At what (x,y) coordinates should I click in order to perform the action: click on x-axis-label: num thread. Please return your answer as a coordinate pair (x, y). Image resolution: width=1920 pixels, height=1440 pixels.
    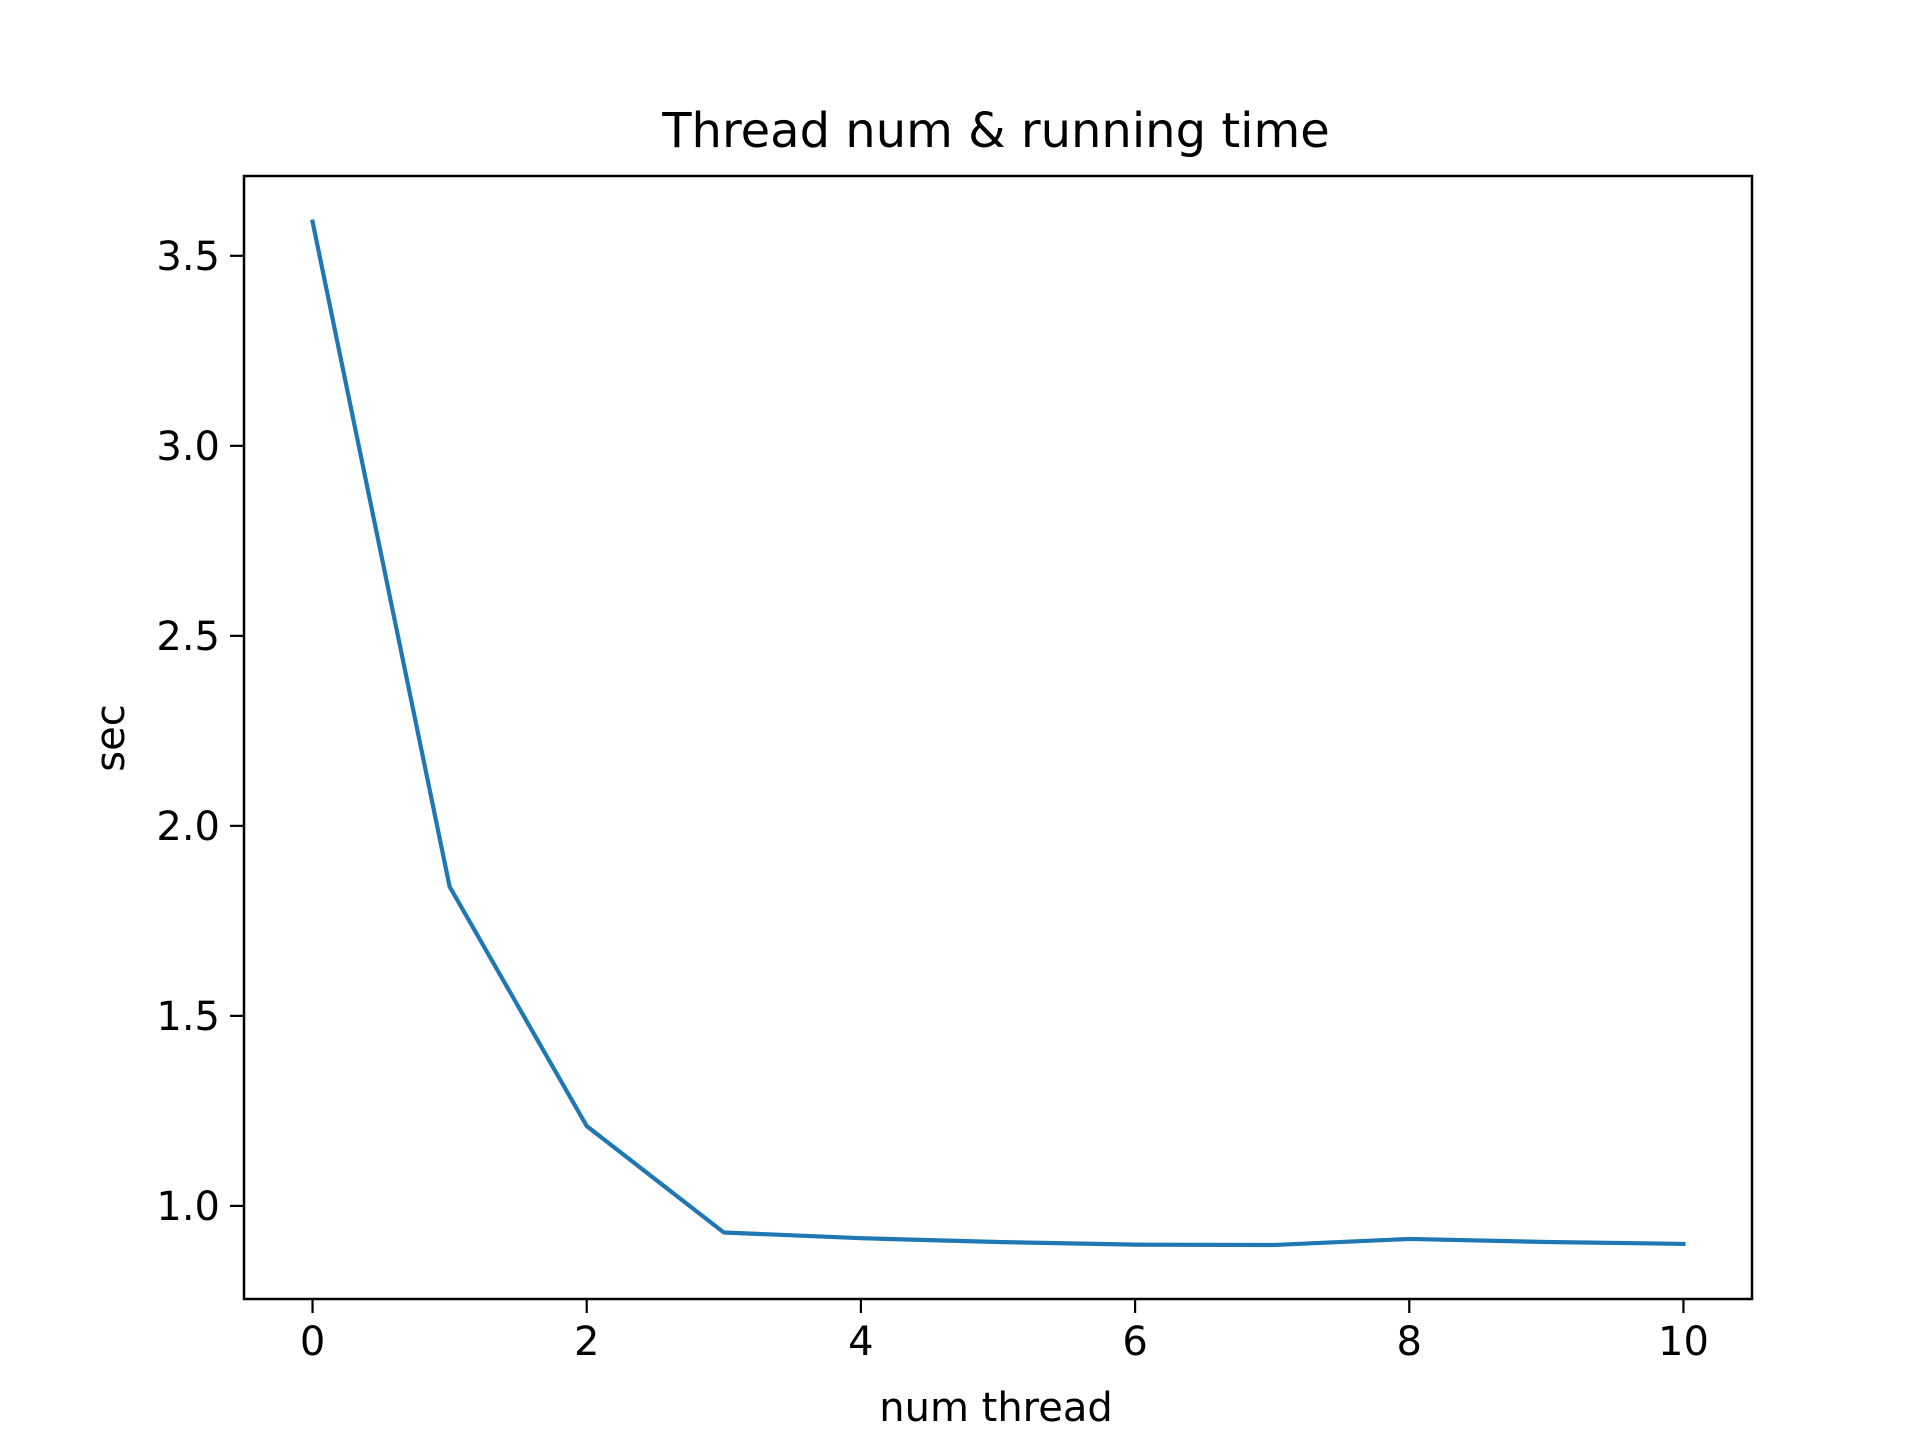
    Looking at the image, I should click on (996, 1408).